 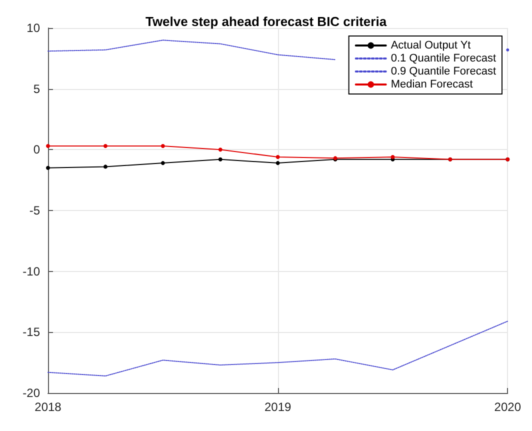 What do you see at coordinates (443, 58) in the screenshot?
I see `legend-label: 0.1 Quantile Forecast` at bounding box center [443, 58].